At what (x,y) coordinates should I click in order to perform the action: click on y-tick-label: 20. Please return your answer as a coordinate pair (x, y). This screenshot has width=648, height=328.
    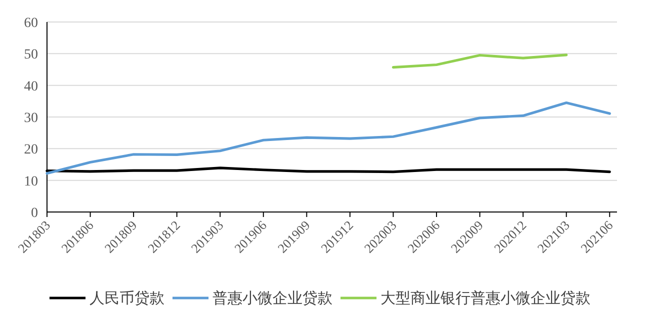
    Looking at the image, I should click on (31, 150).